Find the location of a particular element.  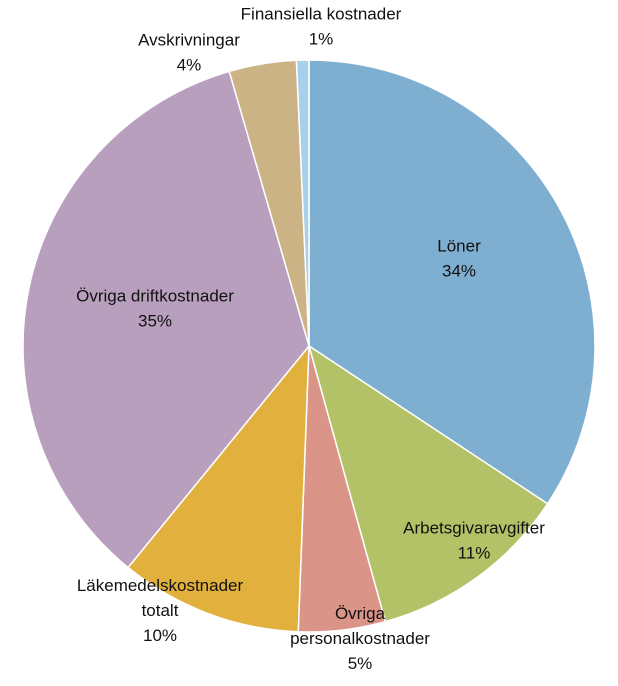

slice-percent-label: 1% is located at coordinates (321, 39).